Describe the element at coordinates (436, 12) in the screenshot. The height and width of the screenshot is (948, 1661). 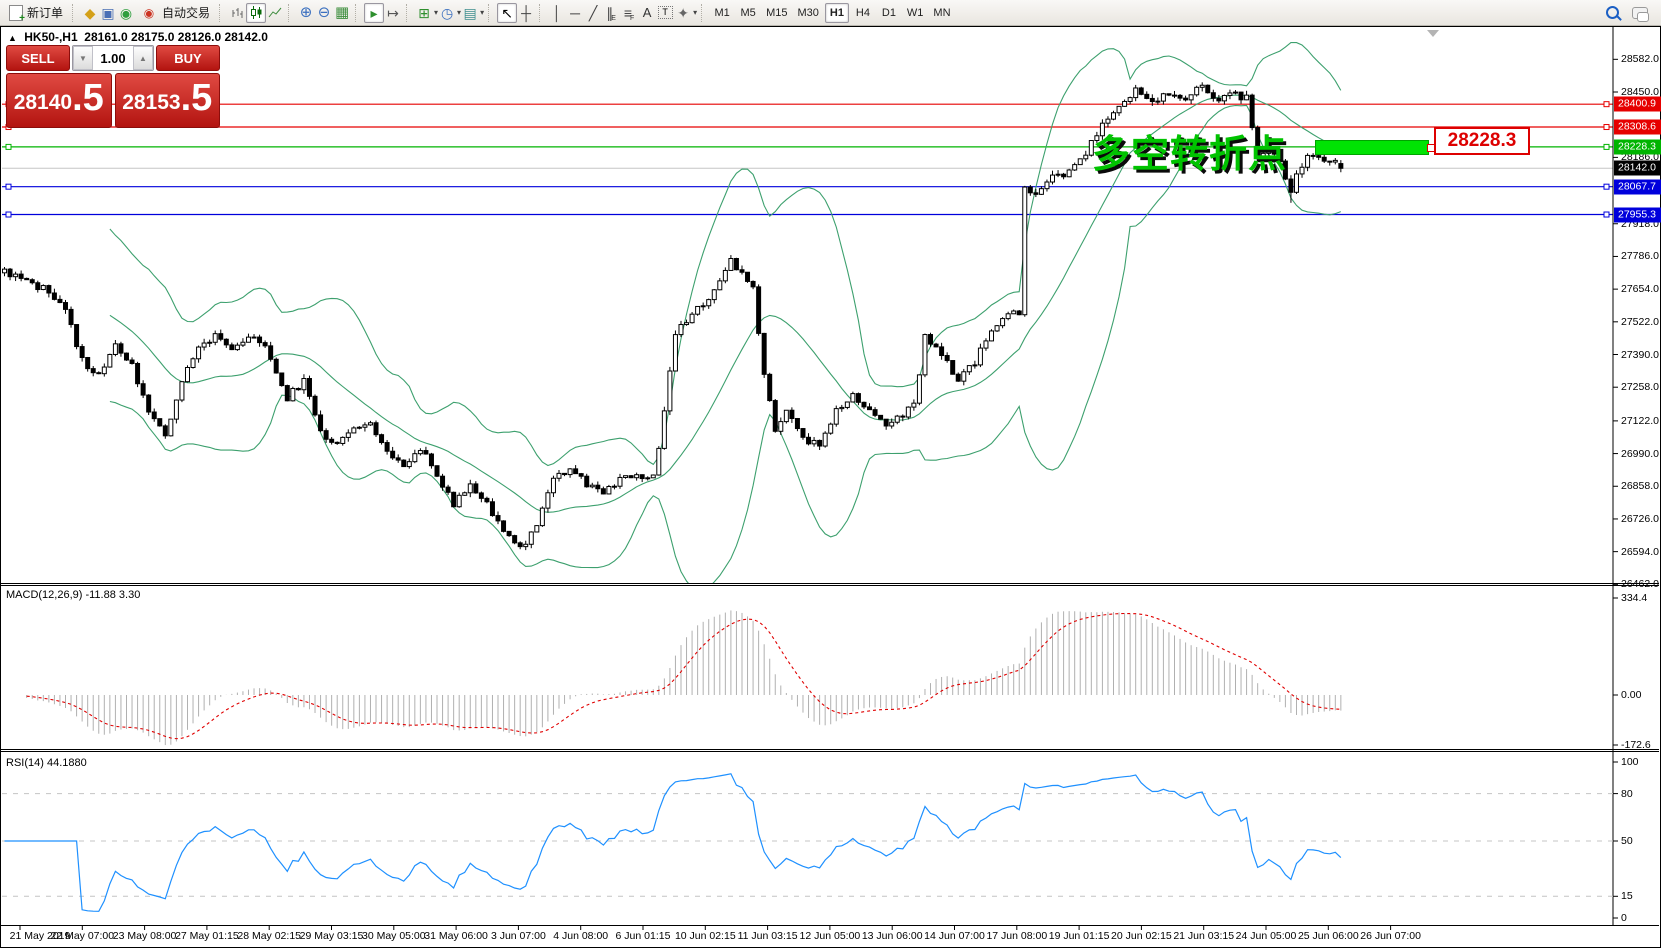
I see `indicators-dropdown-caret: ▾` at that location.